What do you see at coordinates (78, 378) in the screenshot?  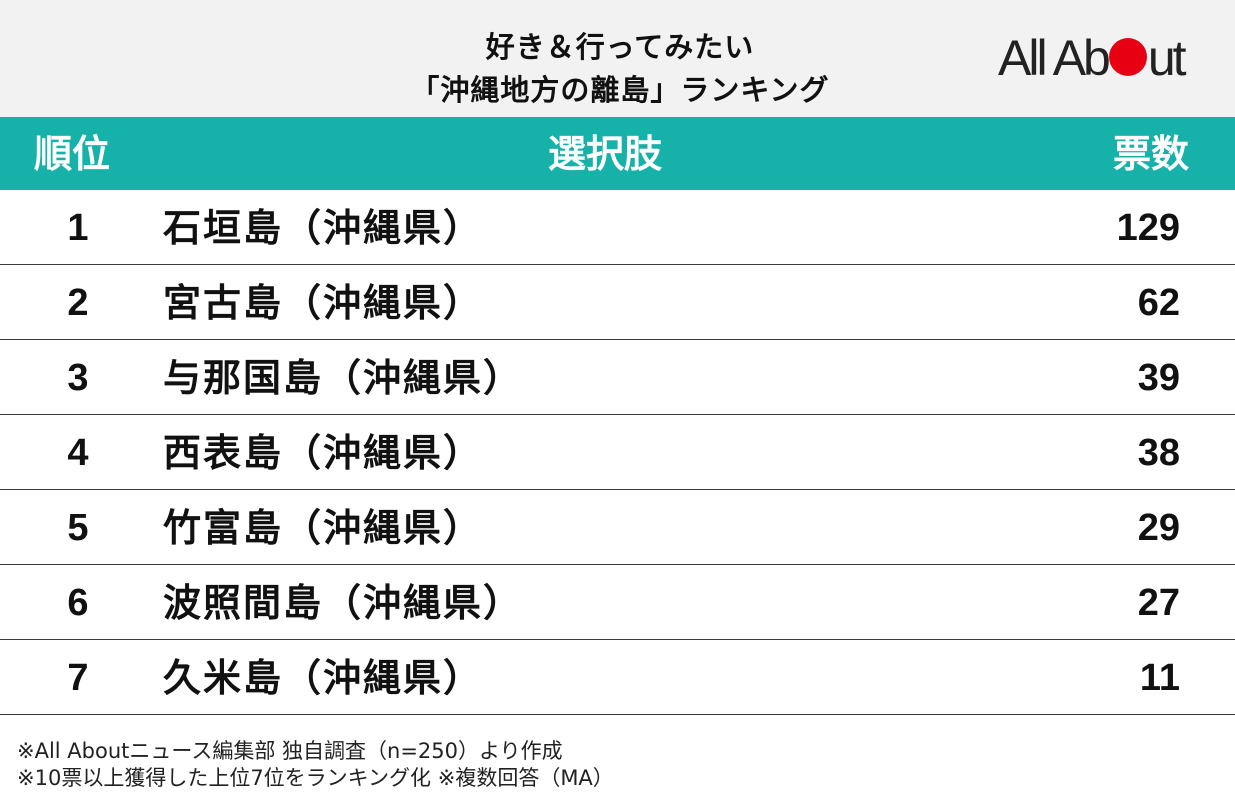 I see `rank-cell: 3` at bounding box center [78, 378].